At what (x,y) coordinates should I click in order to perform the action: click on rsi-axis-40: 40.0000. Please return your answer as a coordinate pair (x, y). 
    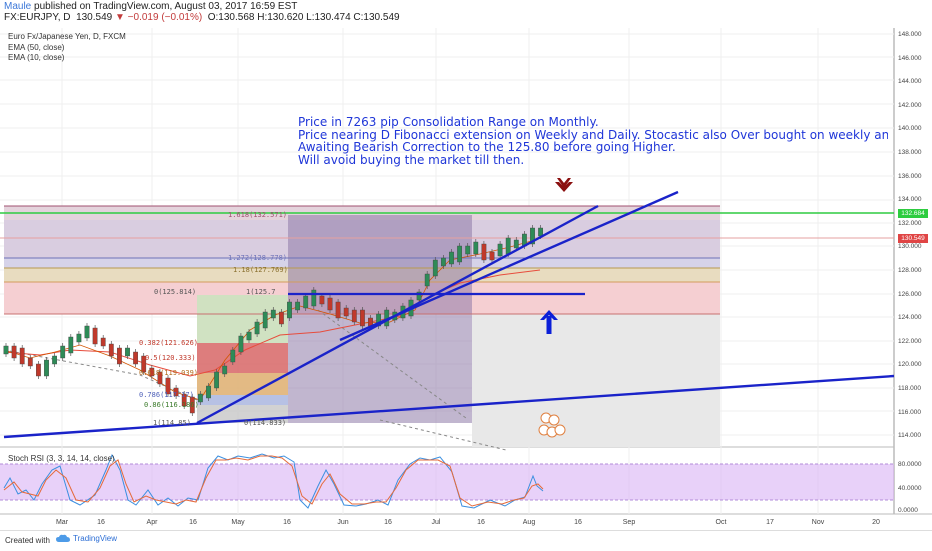
    Looking at the image, I should click on (910, 488).